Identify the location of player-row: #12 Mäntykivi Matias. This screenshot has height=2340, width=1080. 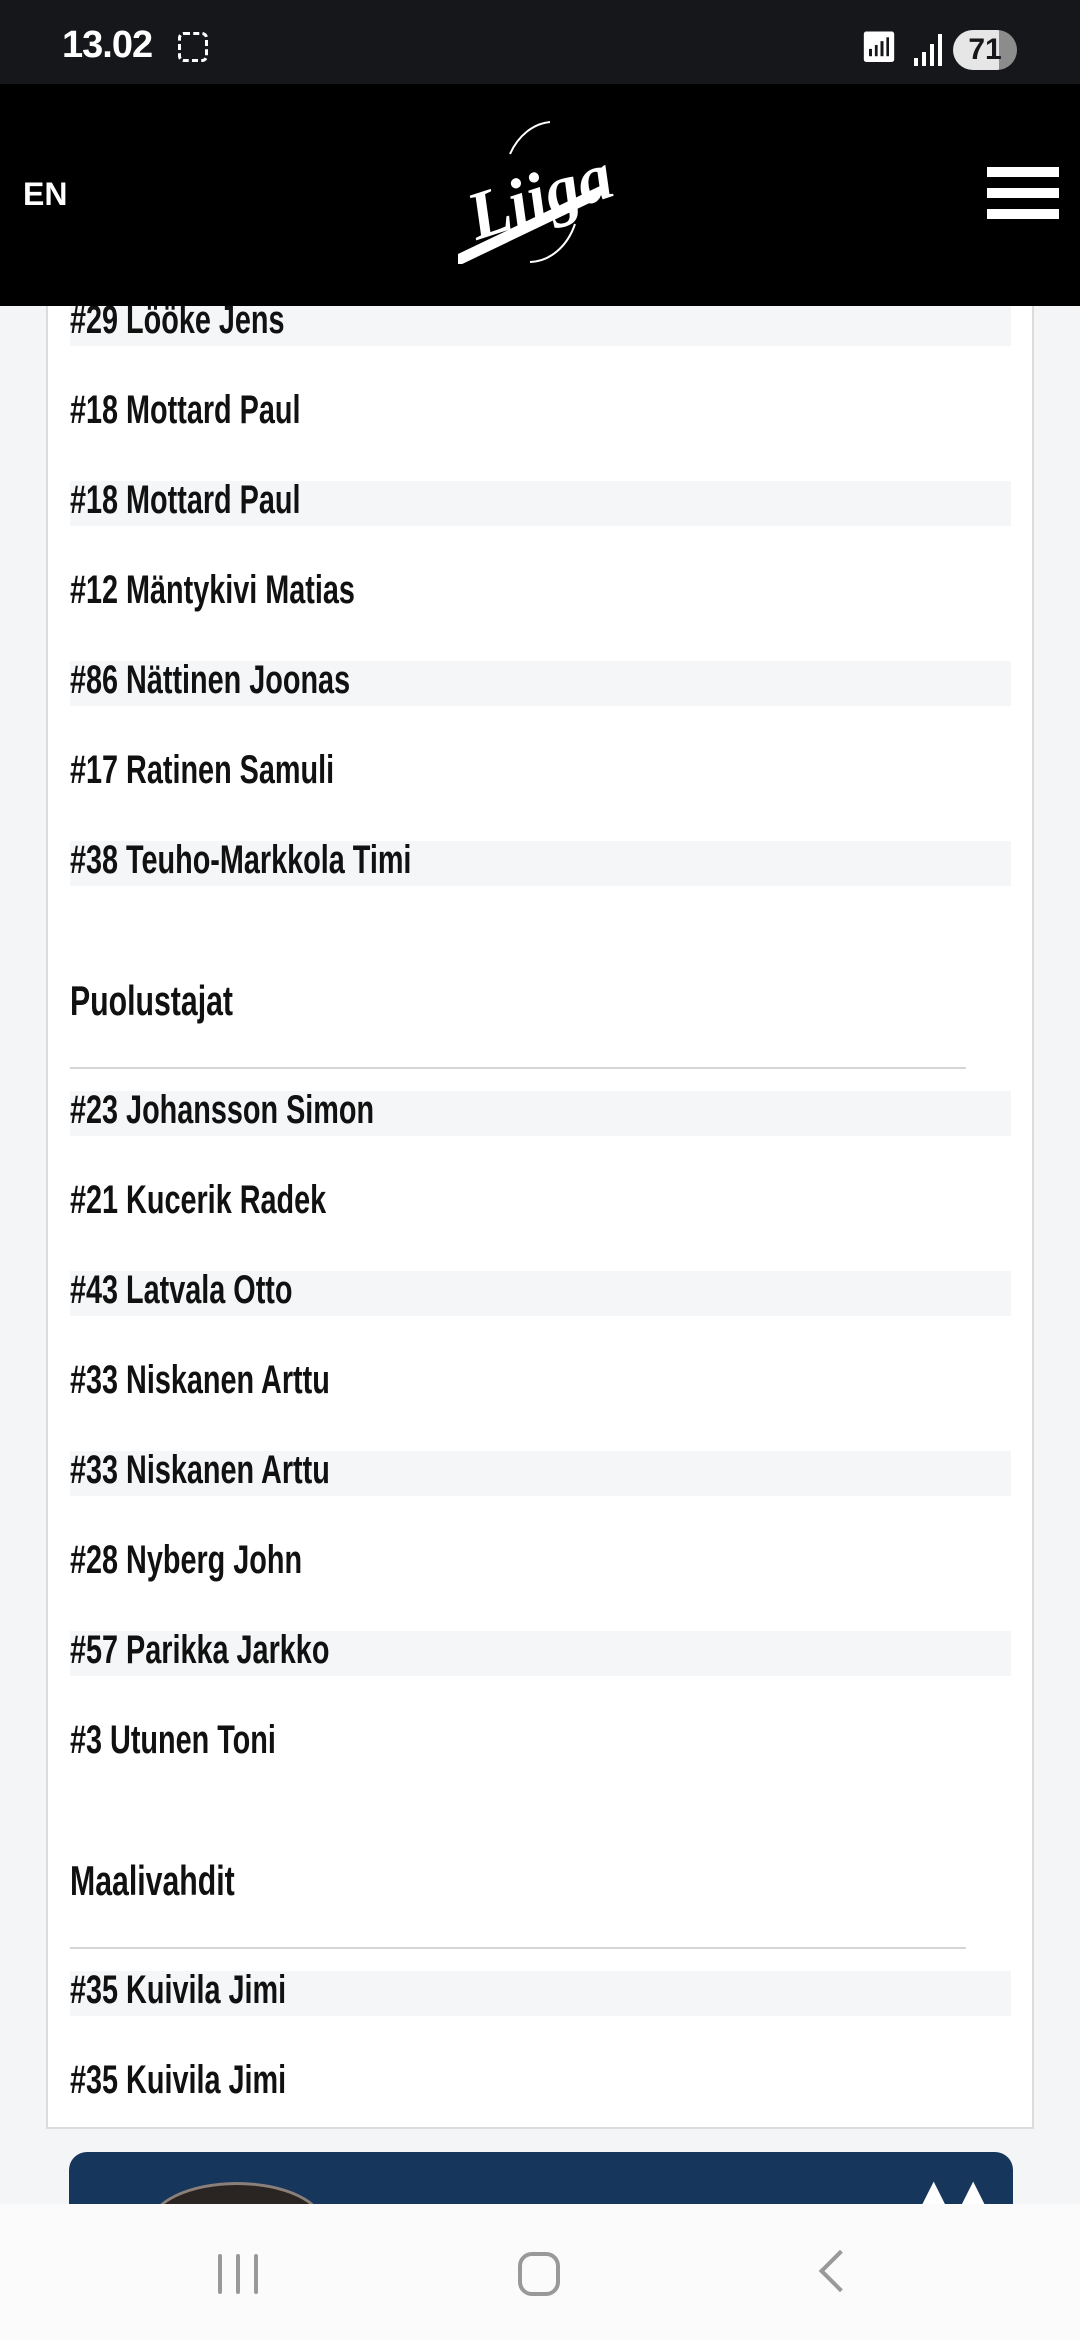
(540, 594).